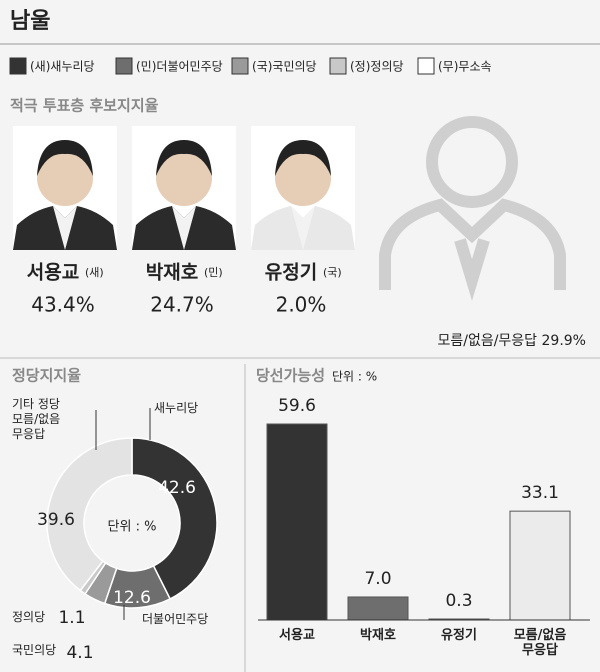  Describe the element at coordinates (377, 579) in the screenshot. I see `data-label: 7.0` at that location.